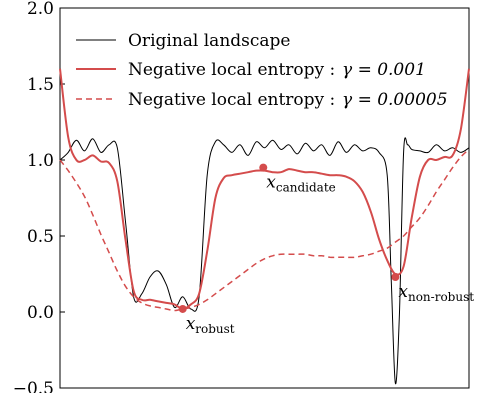 Image resolution: width=493 pixels, height=393 pixels. Describe the element at coordinates (263, 167) in the screenshot. I see `point-candidate` at that location.